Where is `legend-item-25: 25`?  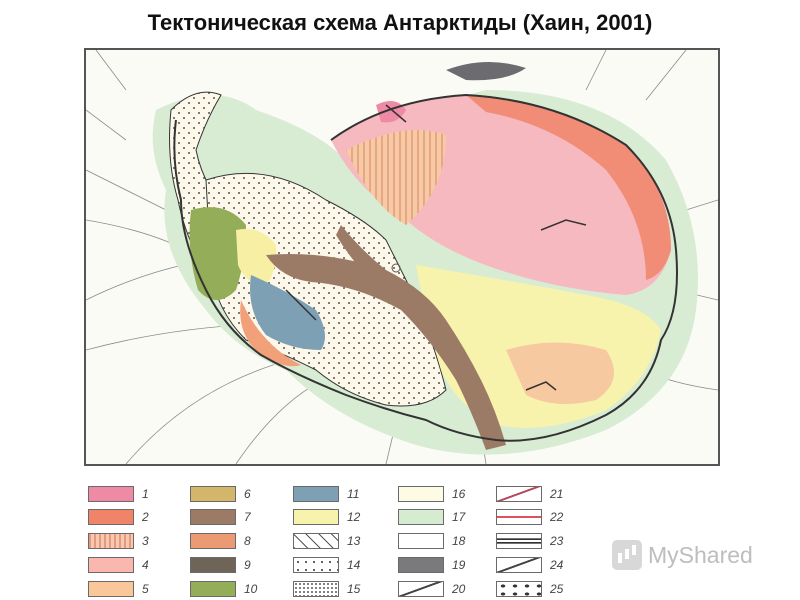
legend-item-25: 25 is located at coordinates (544, 590).